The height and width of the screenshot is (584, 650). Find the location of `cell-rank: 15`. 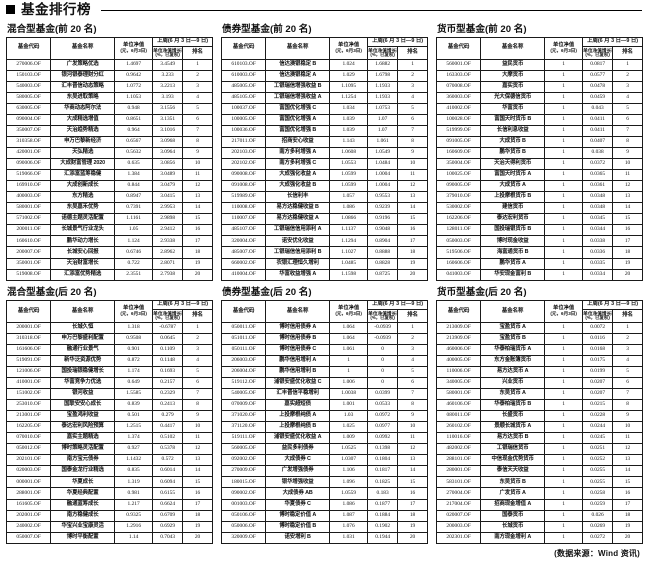

cell-rank: 15 is located at coordinates (197, 219).